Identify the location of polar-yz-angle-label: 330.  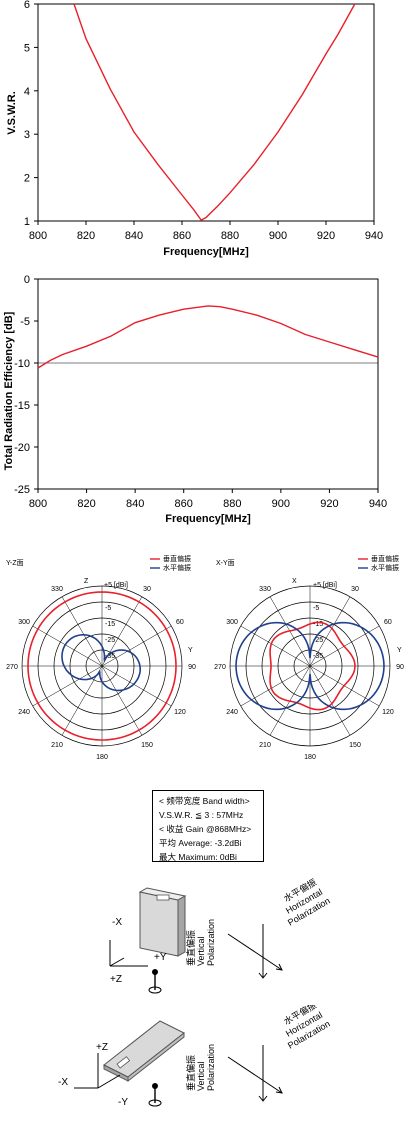
(57, 589).